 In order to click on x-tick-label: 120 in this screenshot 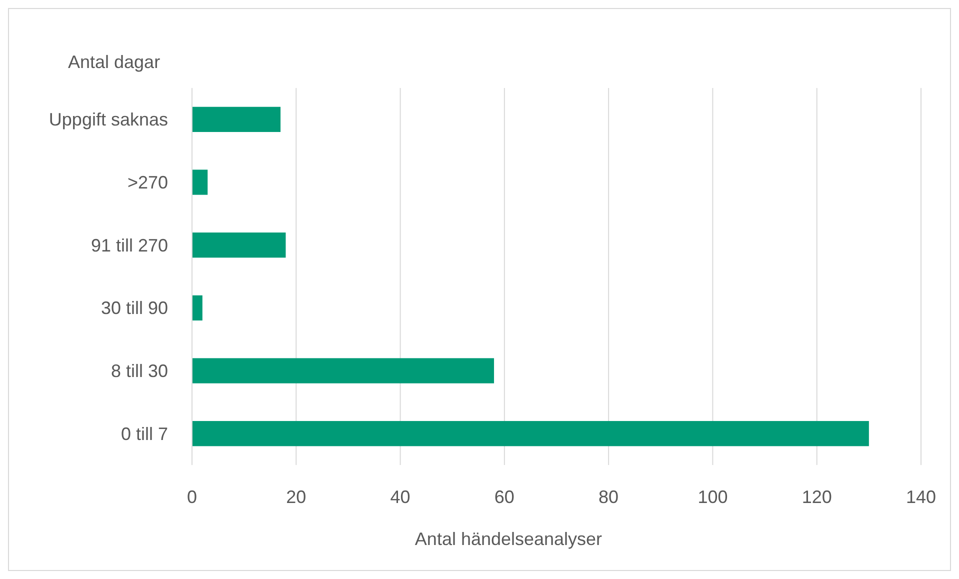, I will do `click(817, 497)`.